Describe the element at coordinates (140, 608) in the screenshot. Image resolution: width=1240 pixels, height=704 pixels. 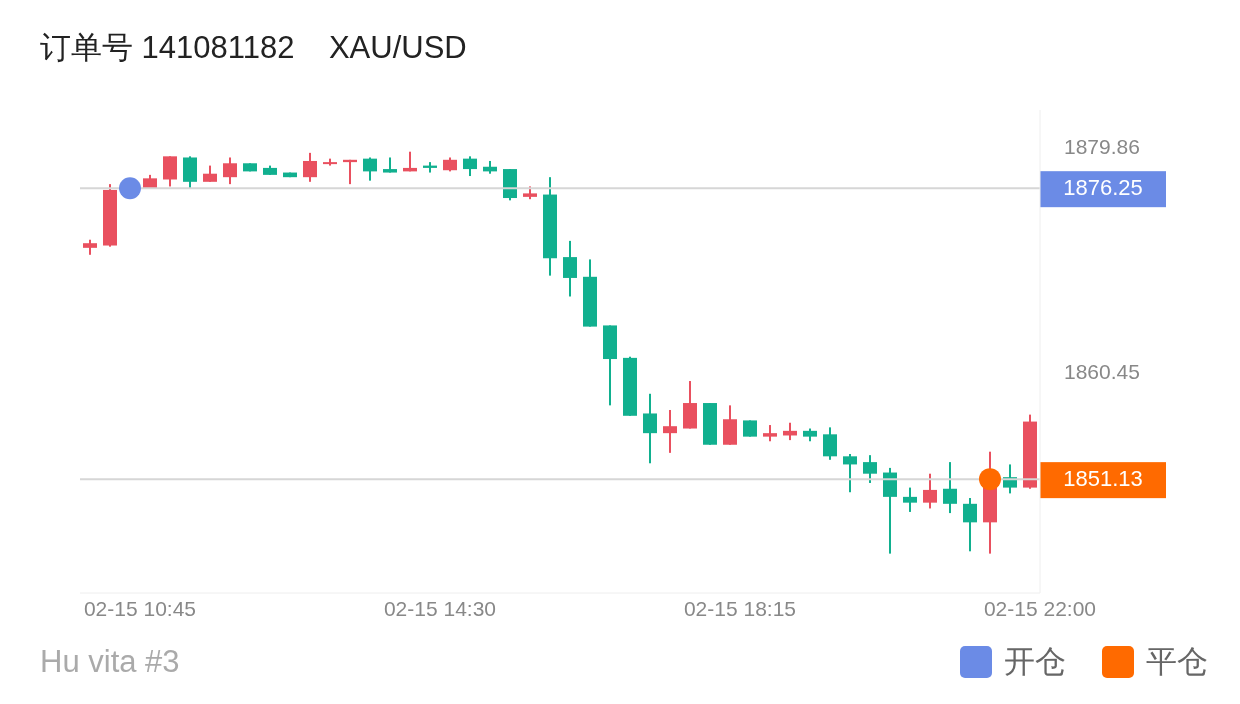
I see `x-tick-label: 02-15 10:45` at that location.